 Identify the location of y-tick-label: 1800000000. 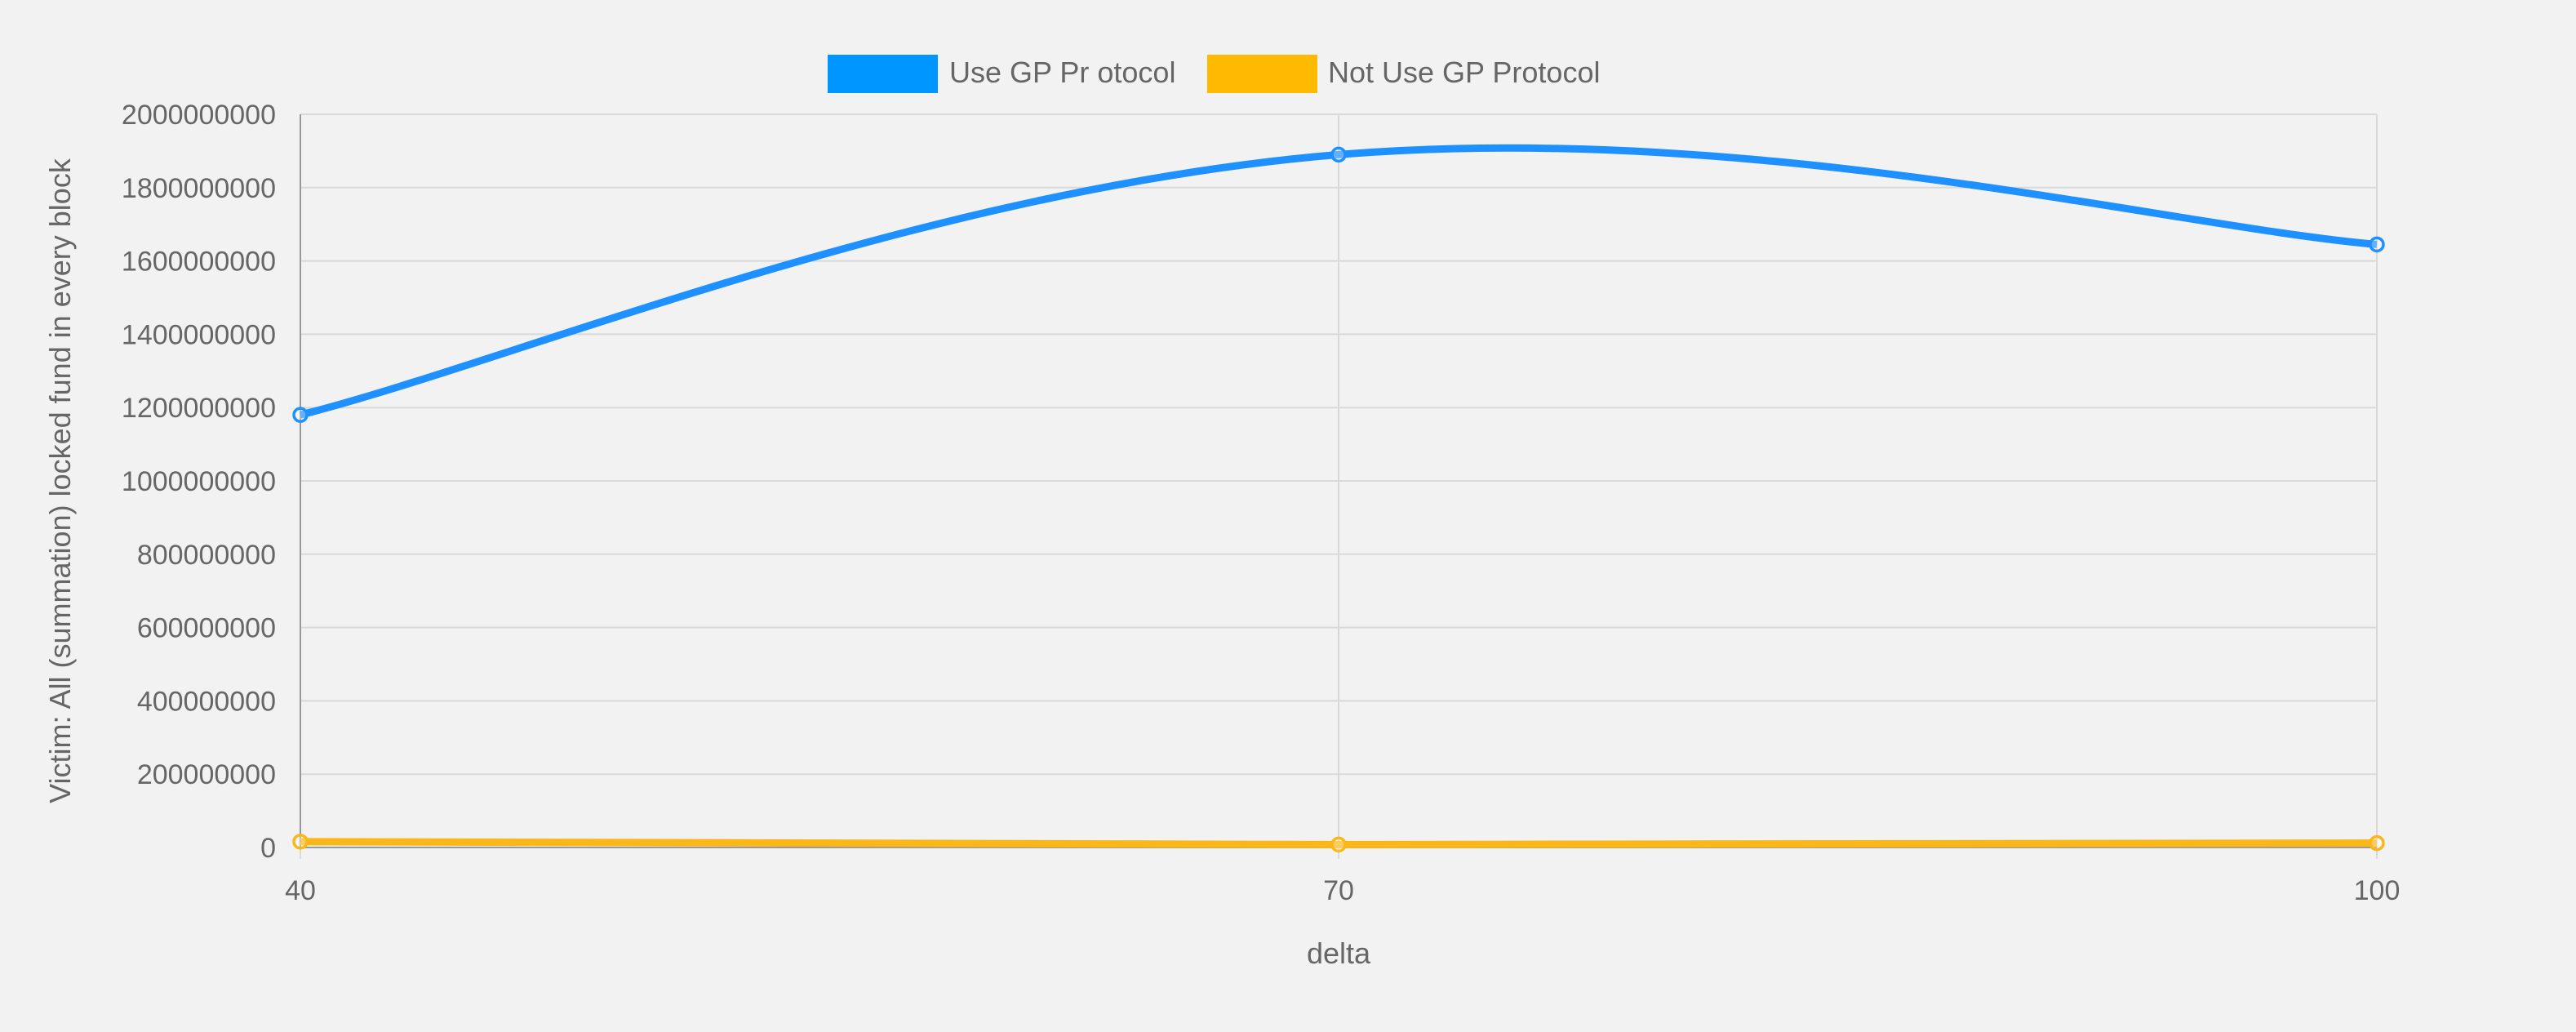
(199, 188).